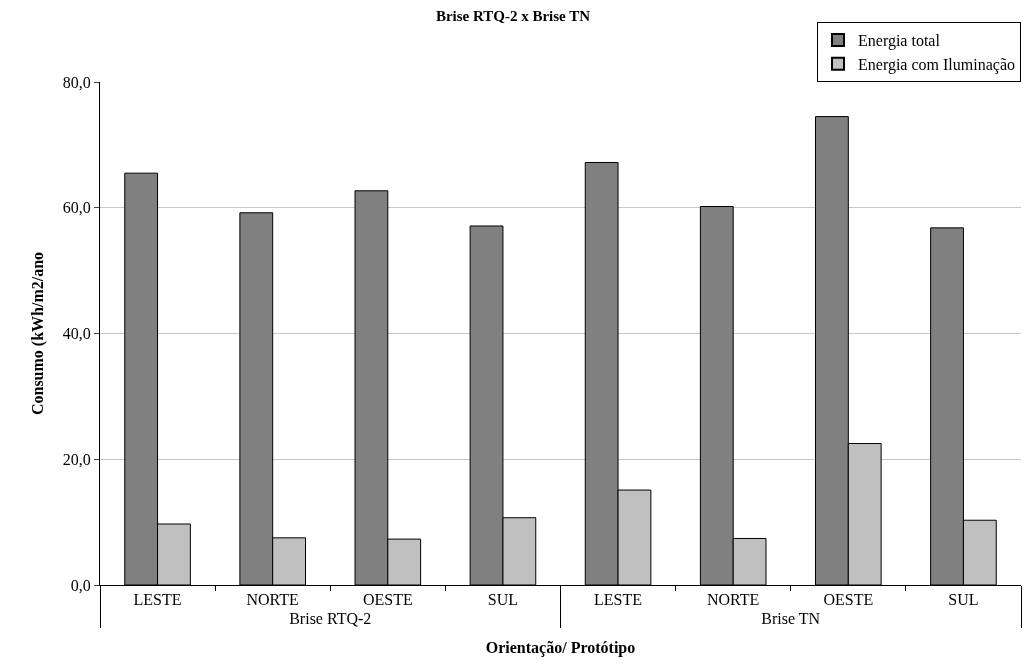 The width and height of the screenshot is (1026, 670). I want to click on legend-label: Energia com Iluminação, so click(936, 64).